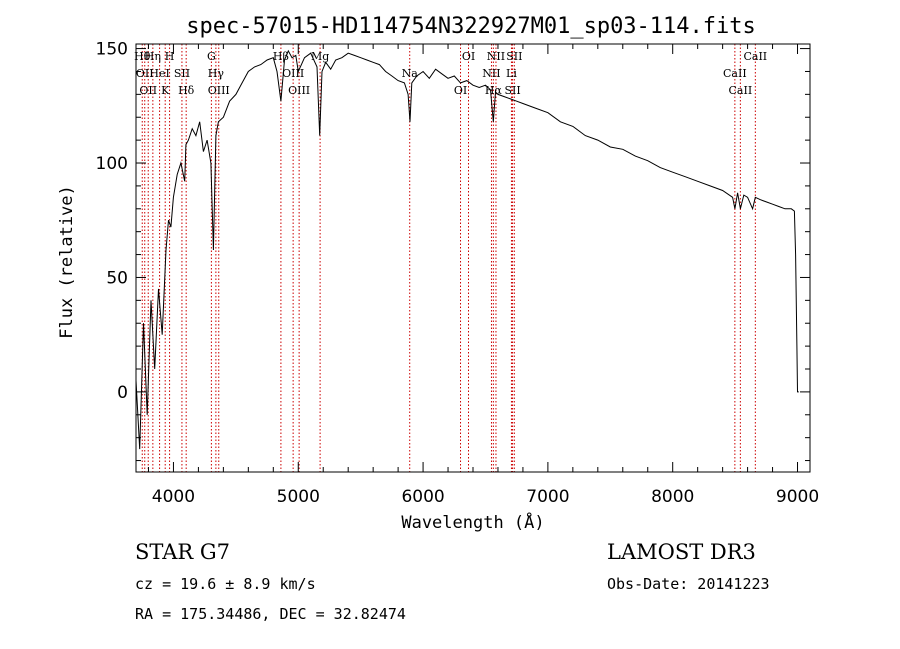 The image size is (900, 649). Describe the element at coordinates (153, 56) in the screenshot. I see `line-marker-label: Hη` at that location.